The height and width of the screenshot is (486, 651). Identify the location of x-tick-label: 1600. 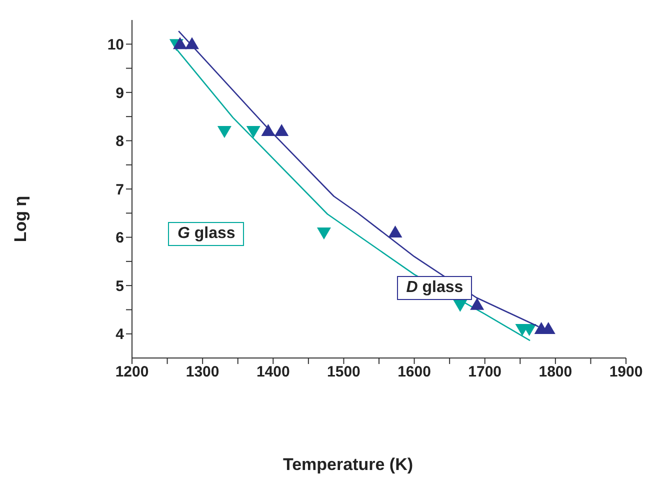
(414, 372).